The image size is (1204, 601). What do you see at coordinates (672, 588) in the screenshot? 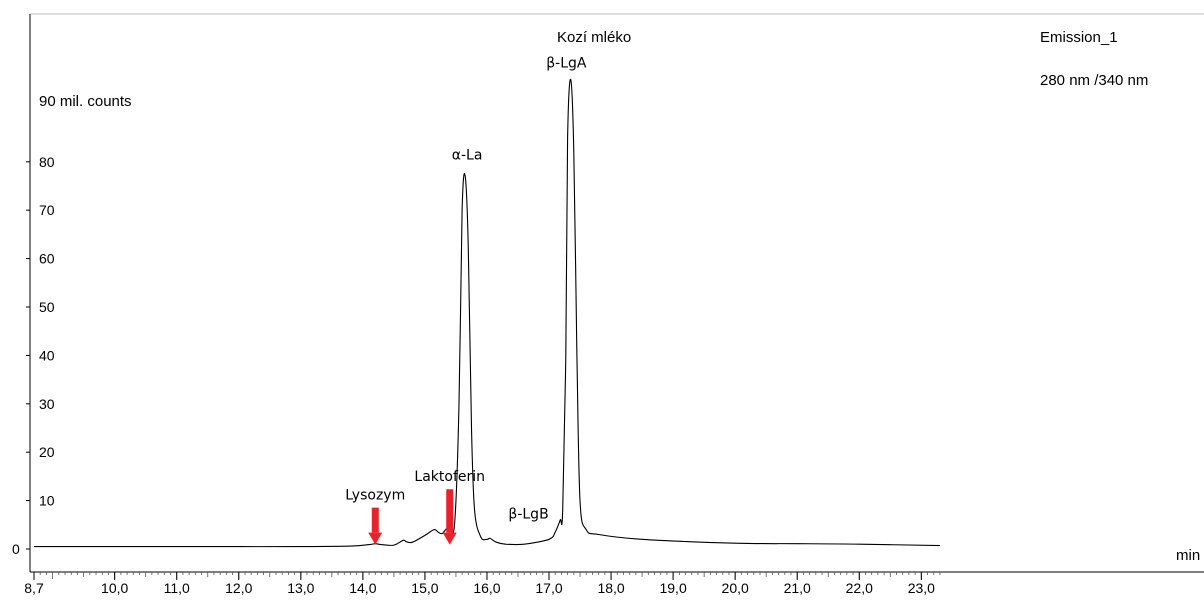
I see `x-tick-label: 19,0` at bounding box center [672, 588].